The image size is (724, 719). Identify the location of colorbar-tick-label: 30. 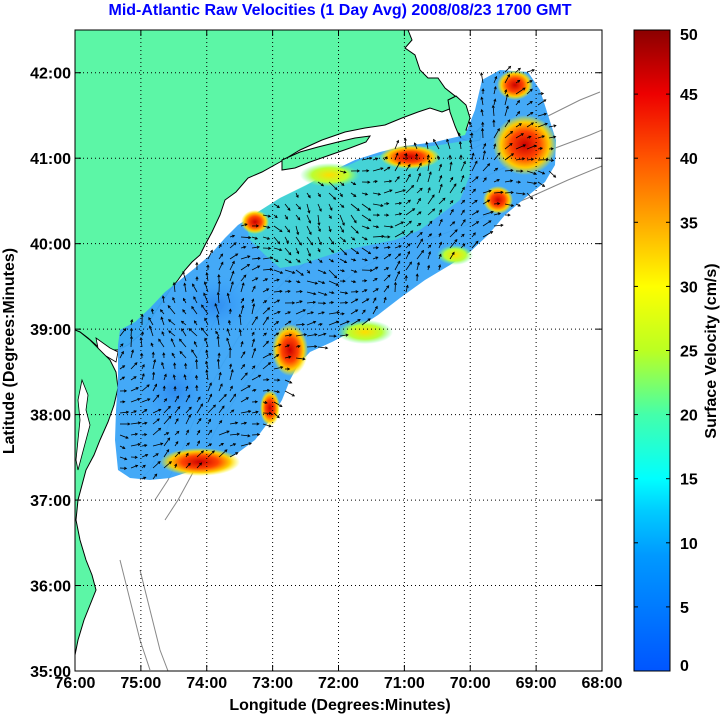
(689, 287).